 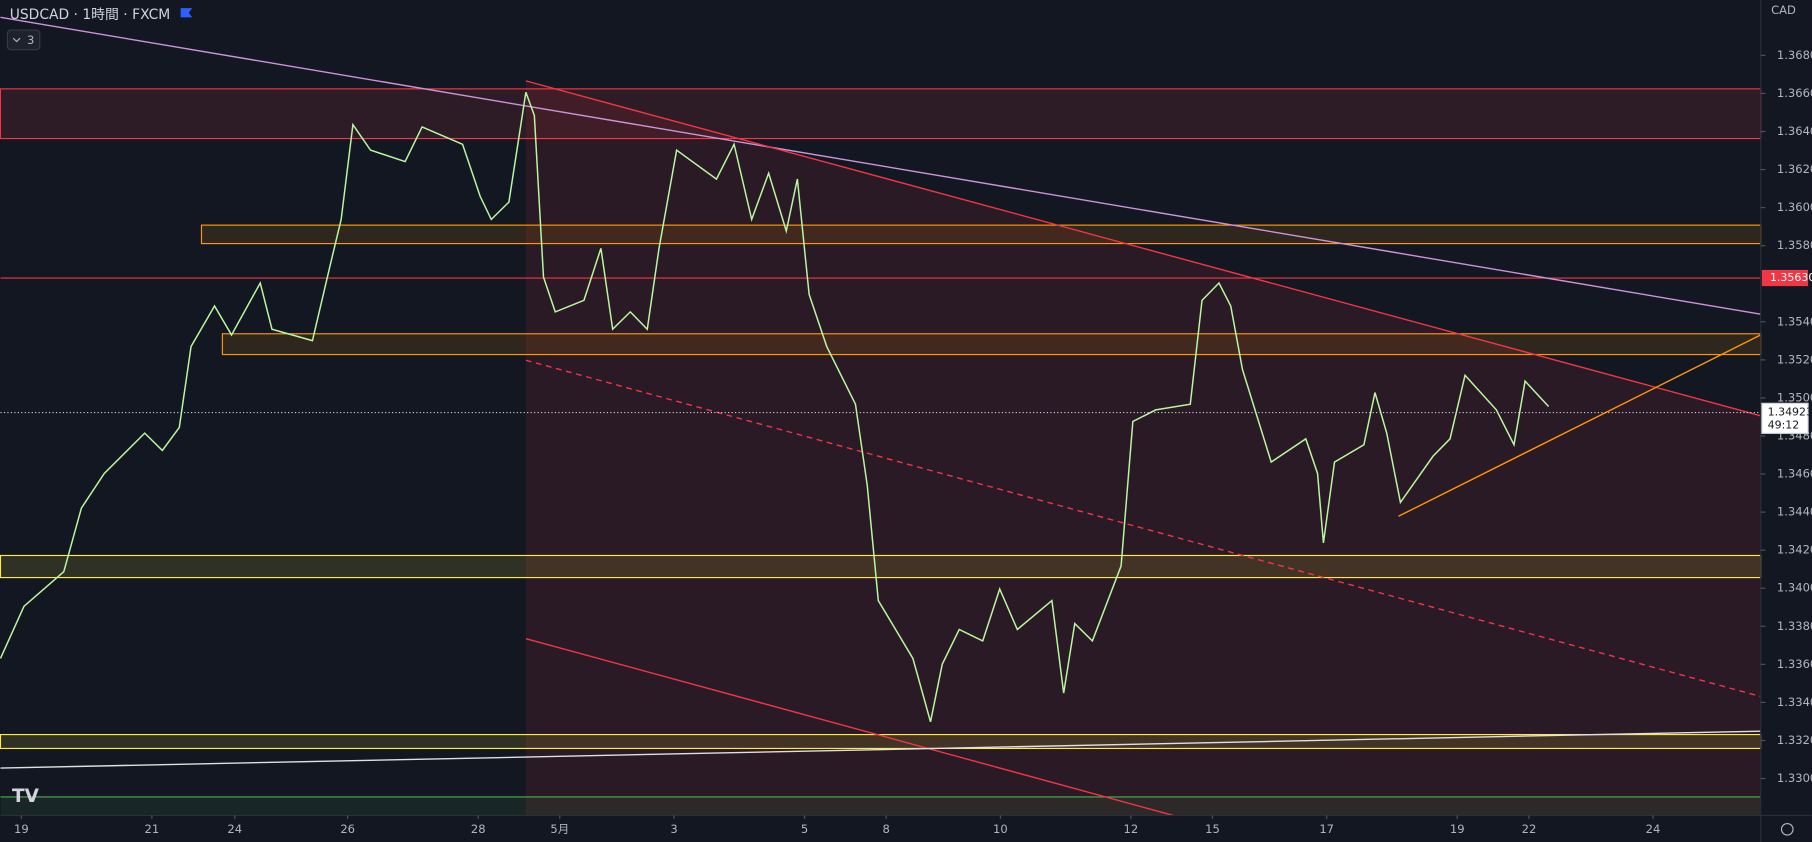 What do you see at coordinates (1794, 740) in the screenshot?
I see `y-tick-label: 1.33200` at bounding box center [1794, 740].